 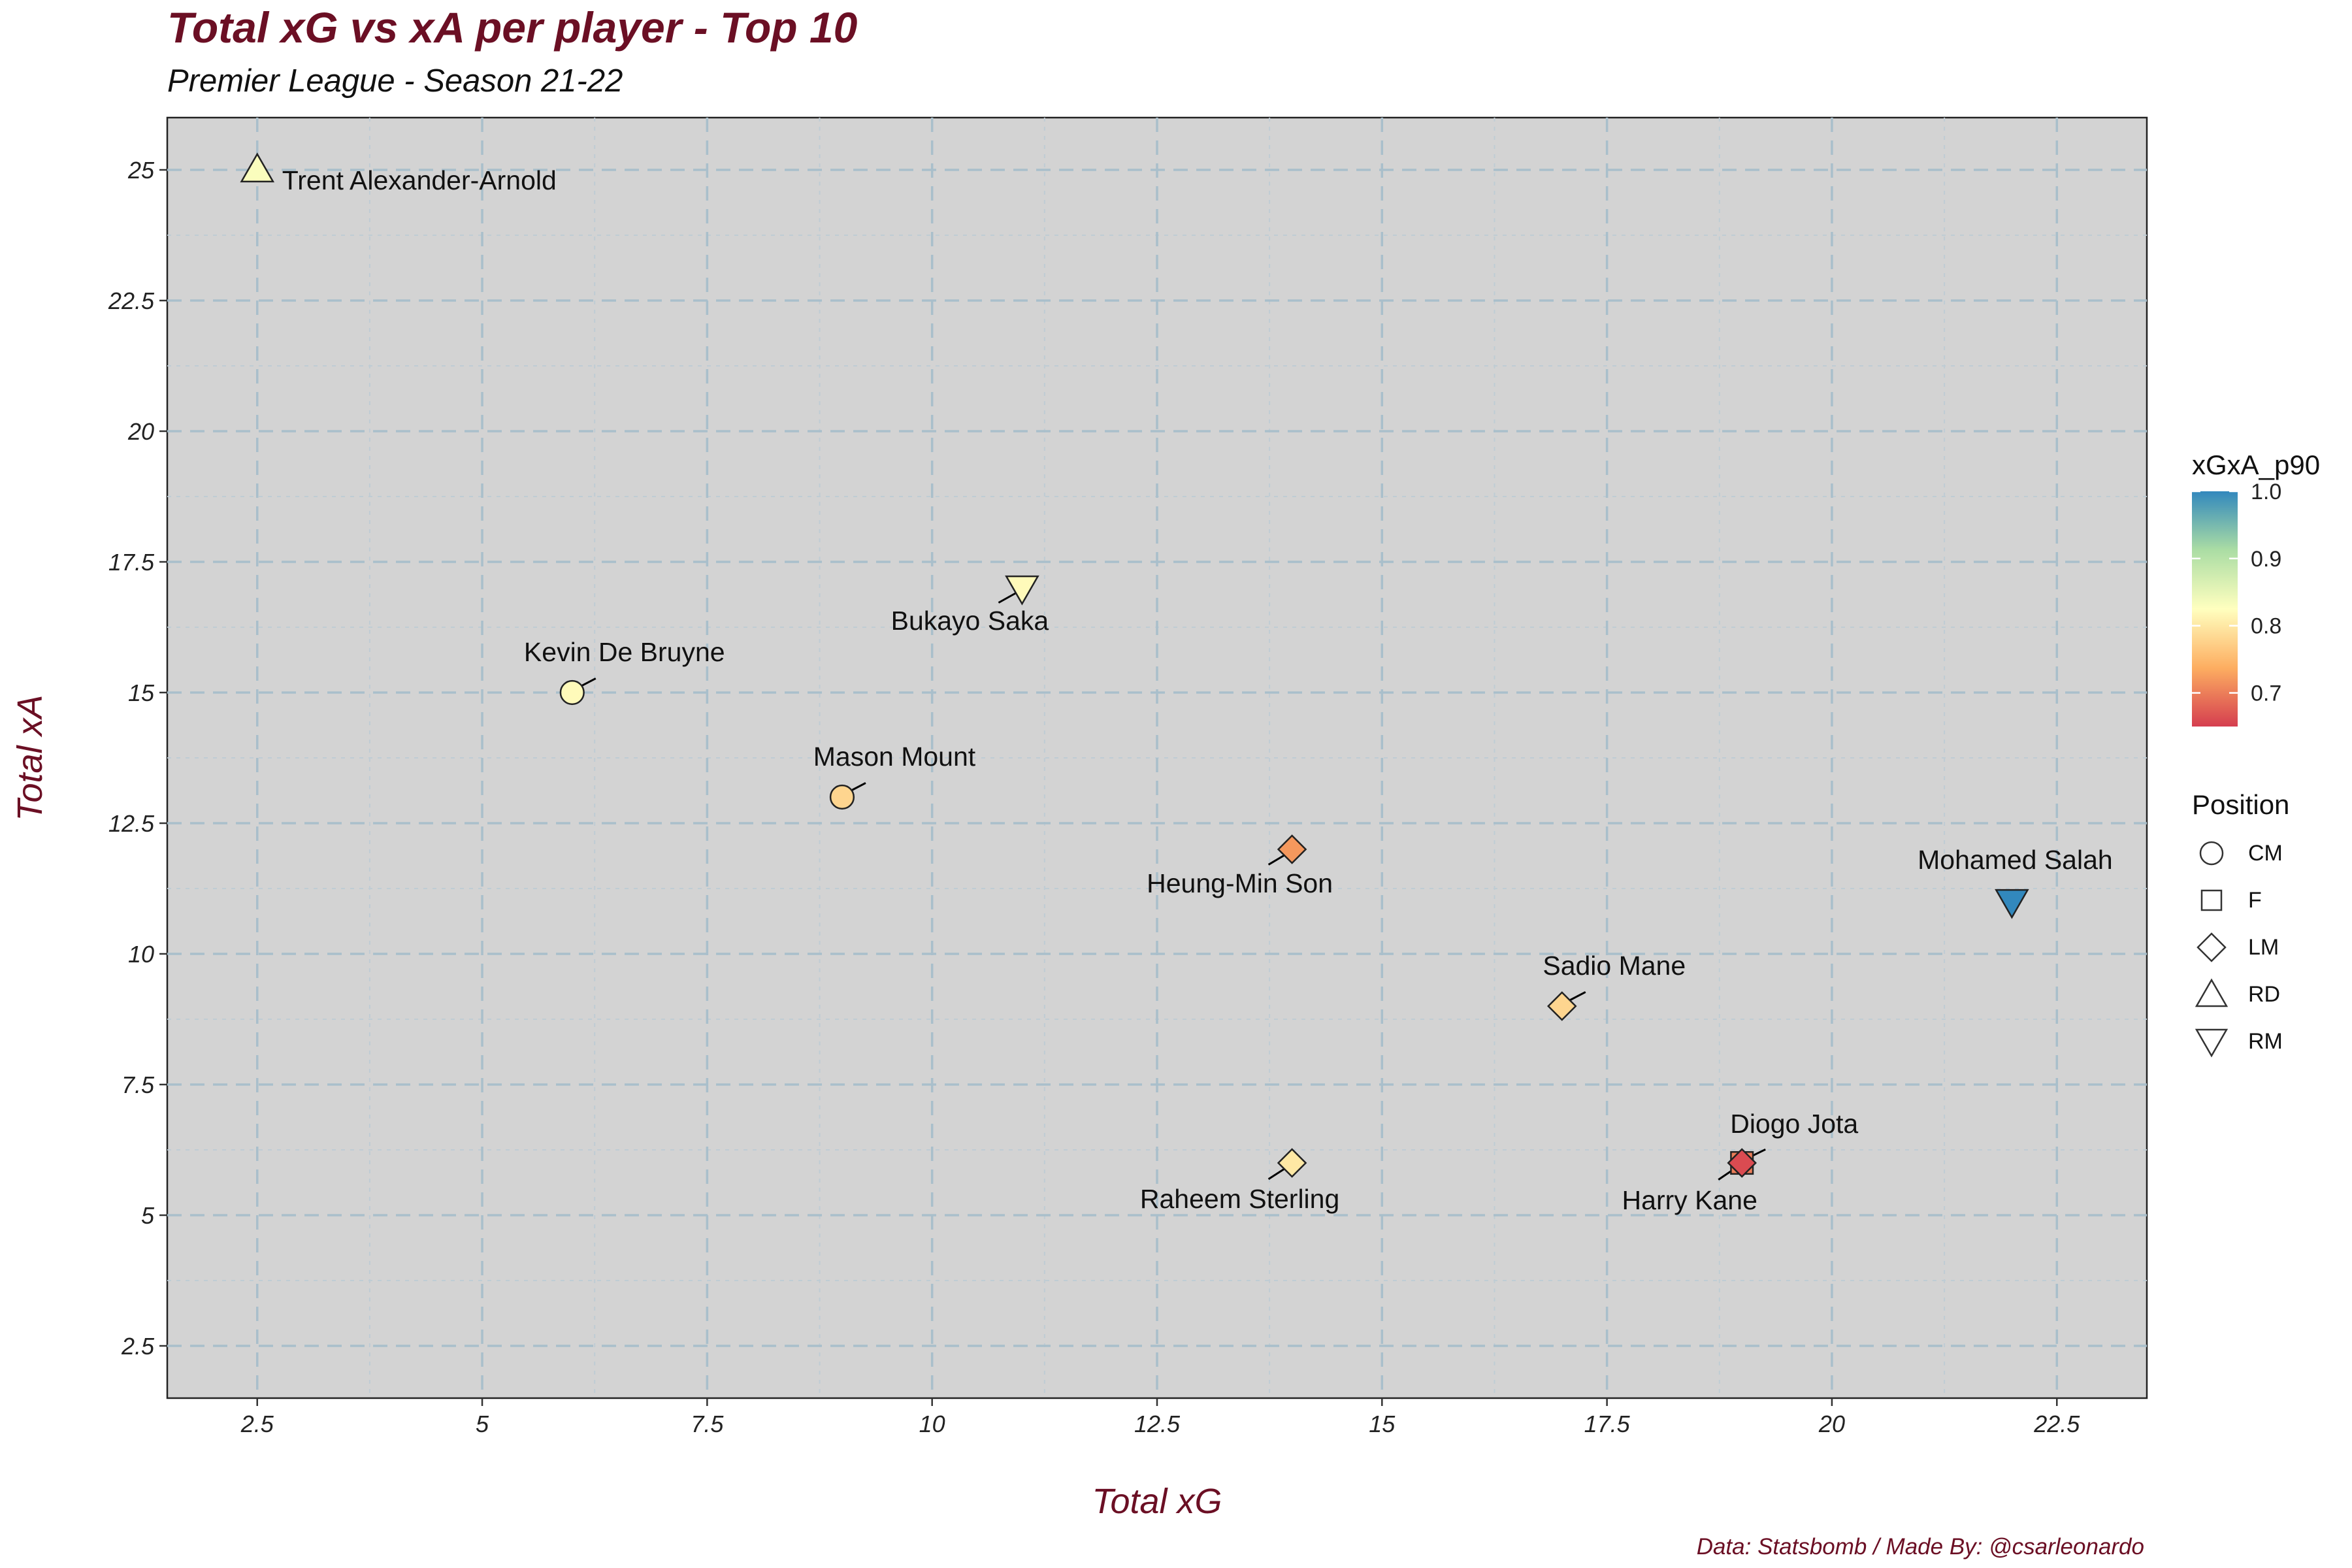 I want to click on y-tick-label: 17.5, so click(x=131, y=562).